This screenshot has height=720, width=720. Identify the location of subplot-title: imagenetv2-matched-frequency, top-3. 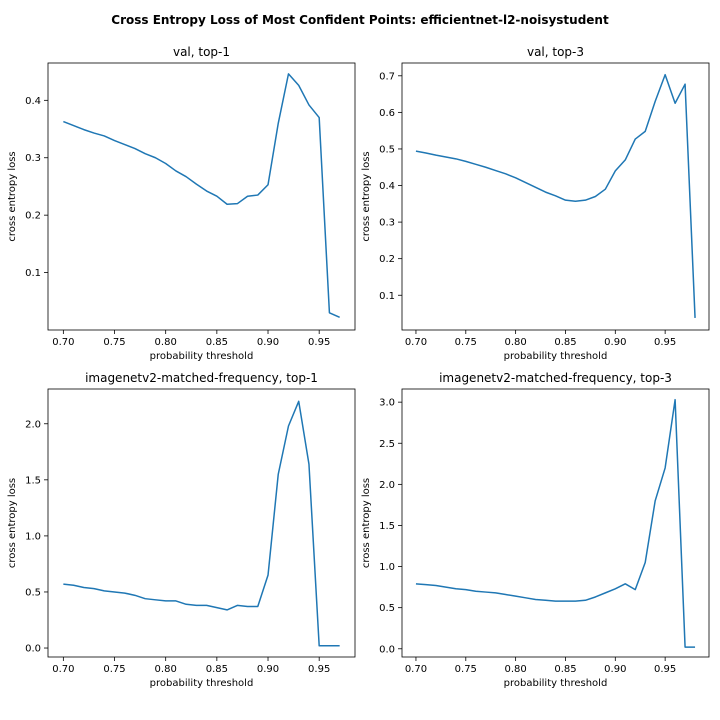
(555, 378).